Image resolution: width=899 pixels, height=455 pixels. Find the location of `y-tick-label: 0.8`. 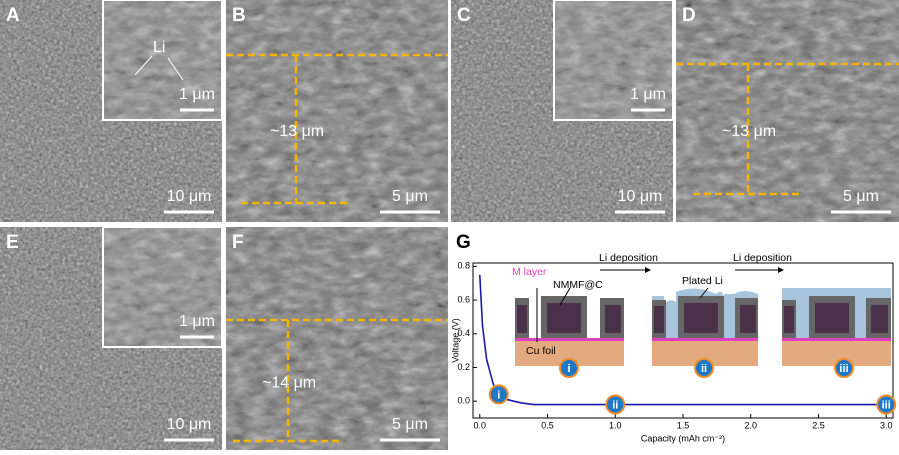

y-tick-label: 0.8 is located at coordinates (463, 266).